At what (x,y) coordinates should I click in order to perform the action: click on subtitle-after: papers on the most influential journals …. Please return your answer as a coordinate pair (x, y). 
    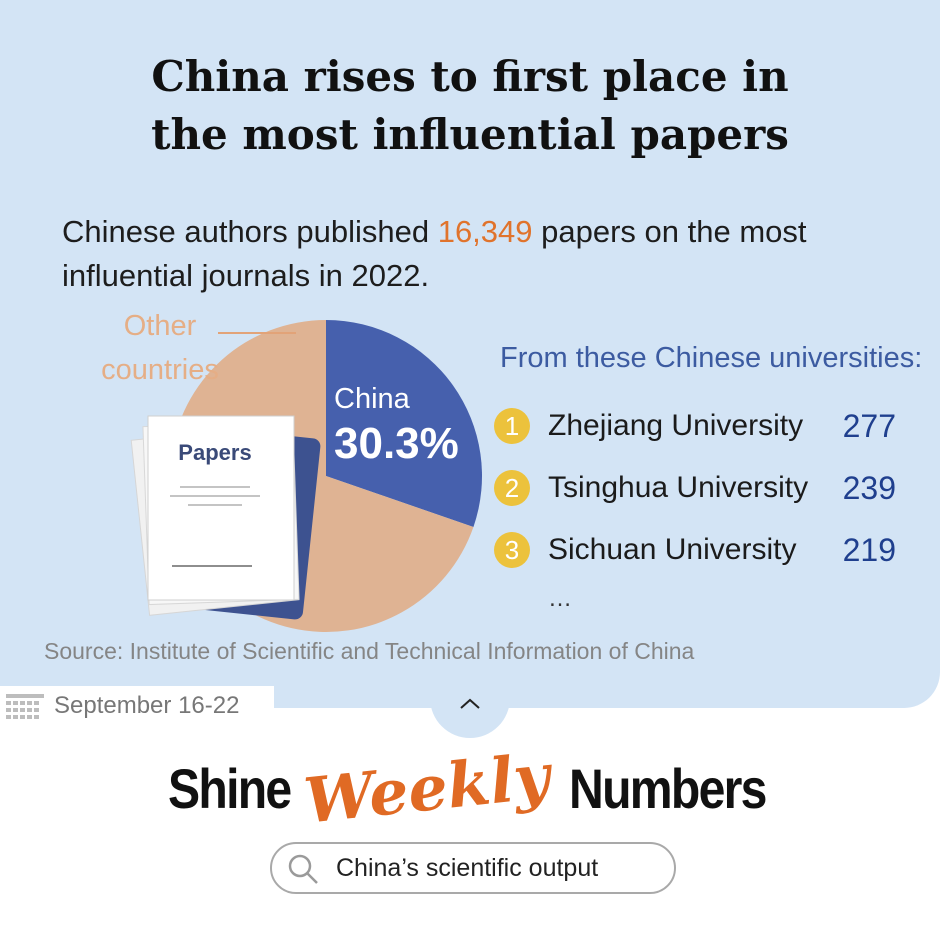
    Looking at the image, I should click on (434, 253).